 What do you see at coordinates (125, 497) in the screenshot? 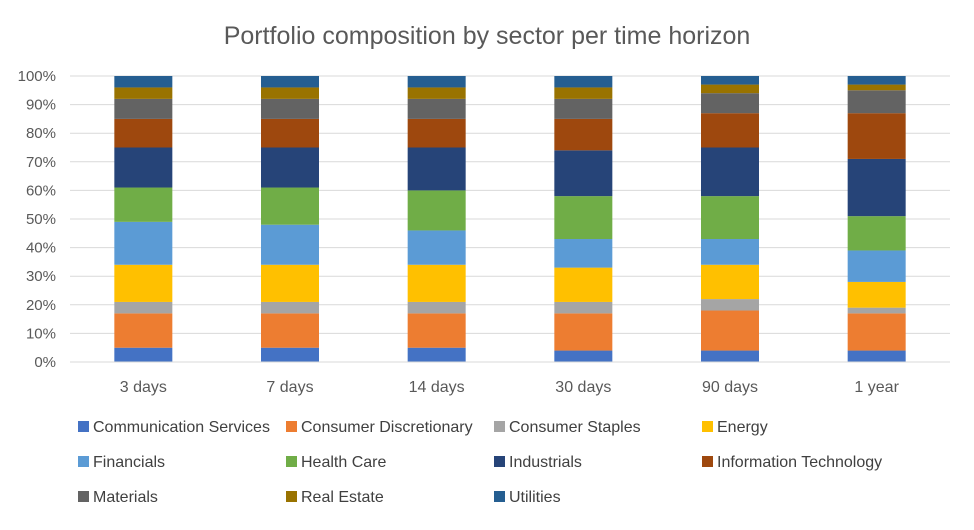
I see `legend-label: Materials` at bounding box center [125, 497].